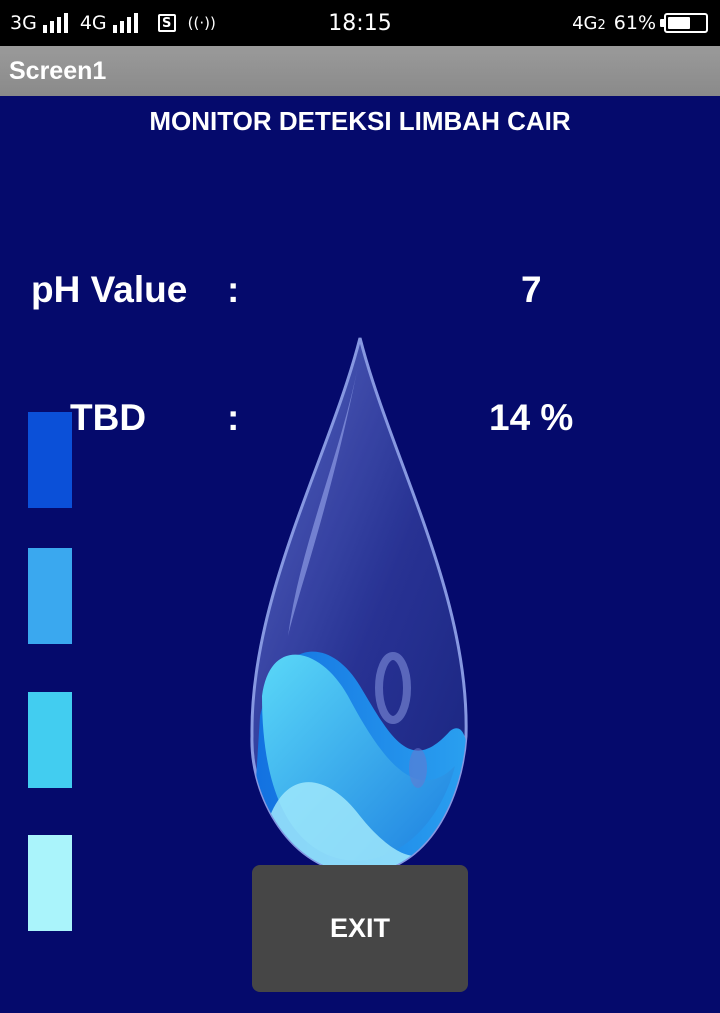 The width and height of the screenshot is (720, 1013). What do you see at coordinates (93, 23) in the screenshot?
I see `sim2-network-label: 4G` at bounding box center [93, 23].